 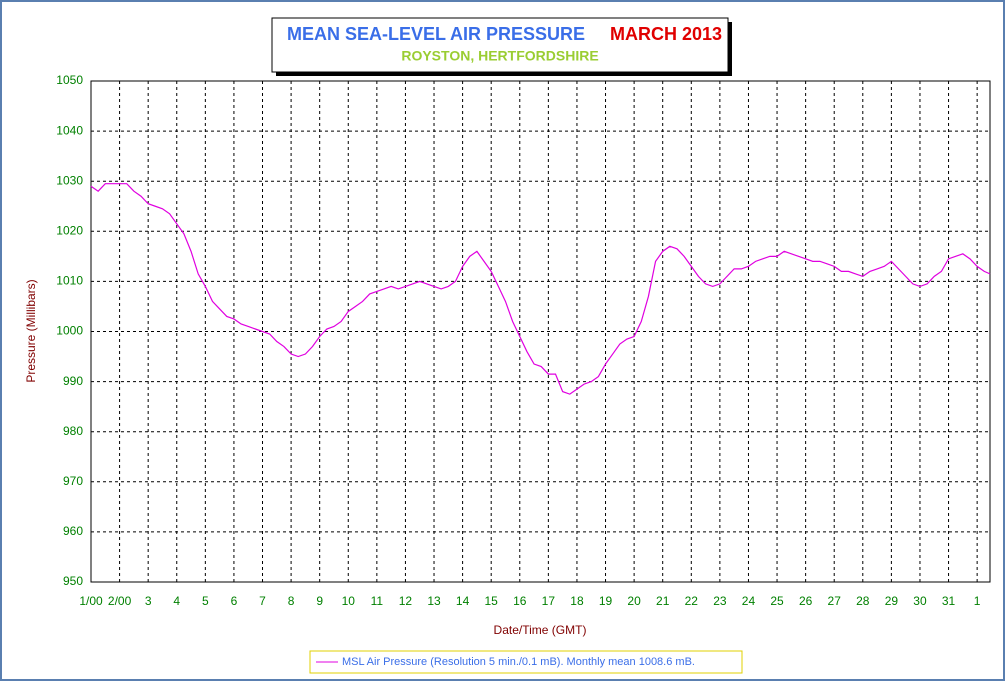 I want to click on x-tick-label: 7, so click(x=262, y=601).